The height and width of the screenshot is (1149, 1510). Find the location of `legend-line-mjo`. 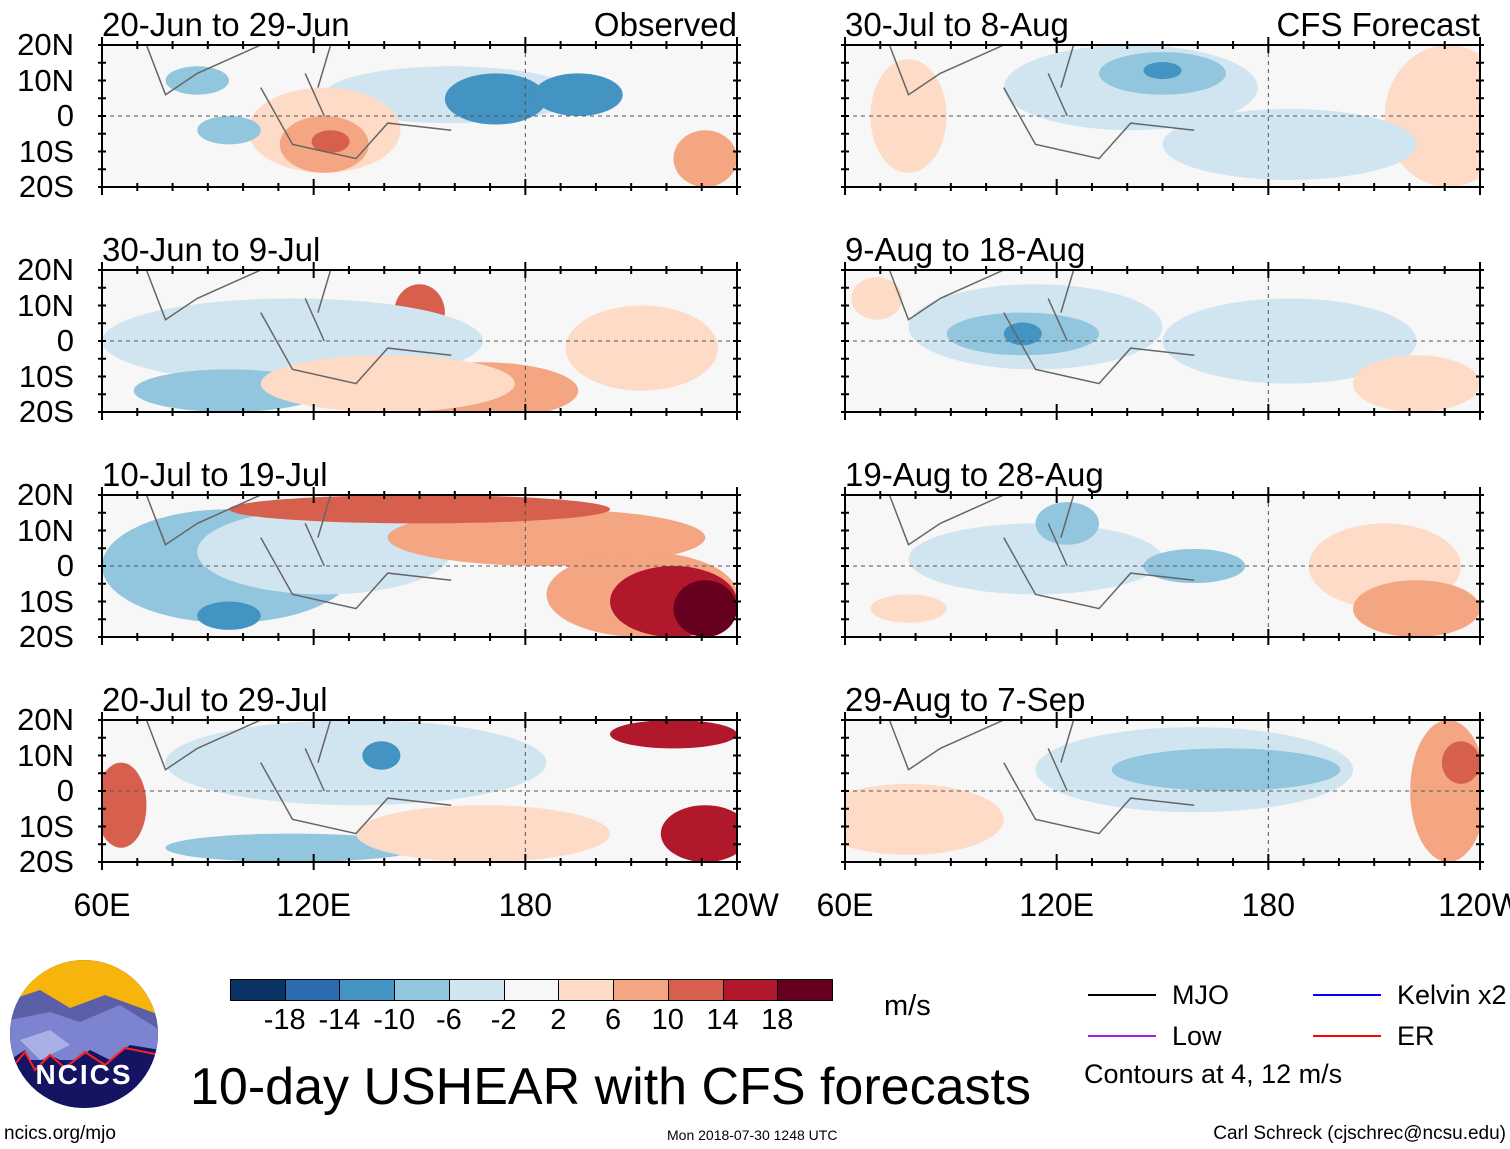

legend-line-mjo is located at coordinates (1122, 995).